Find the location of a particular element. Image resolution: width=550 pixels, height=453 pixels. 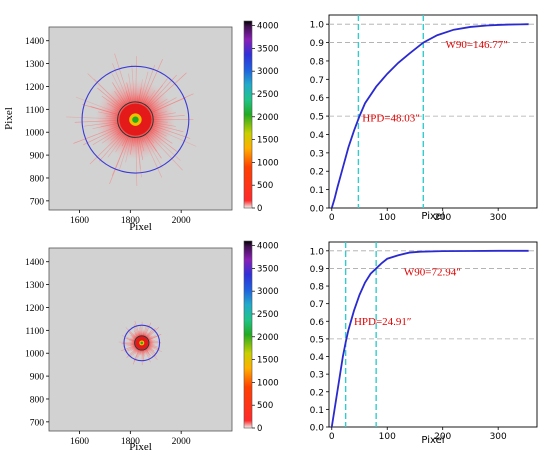

y-axis-label: Pixel is located at coordinates (9, 118).